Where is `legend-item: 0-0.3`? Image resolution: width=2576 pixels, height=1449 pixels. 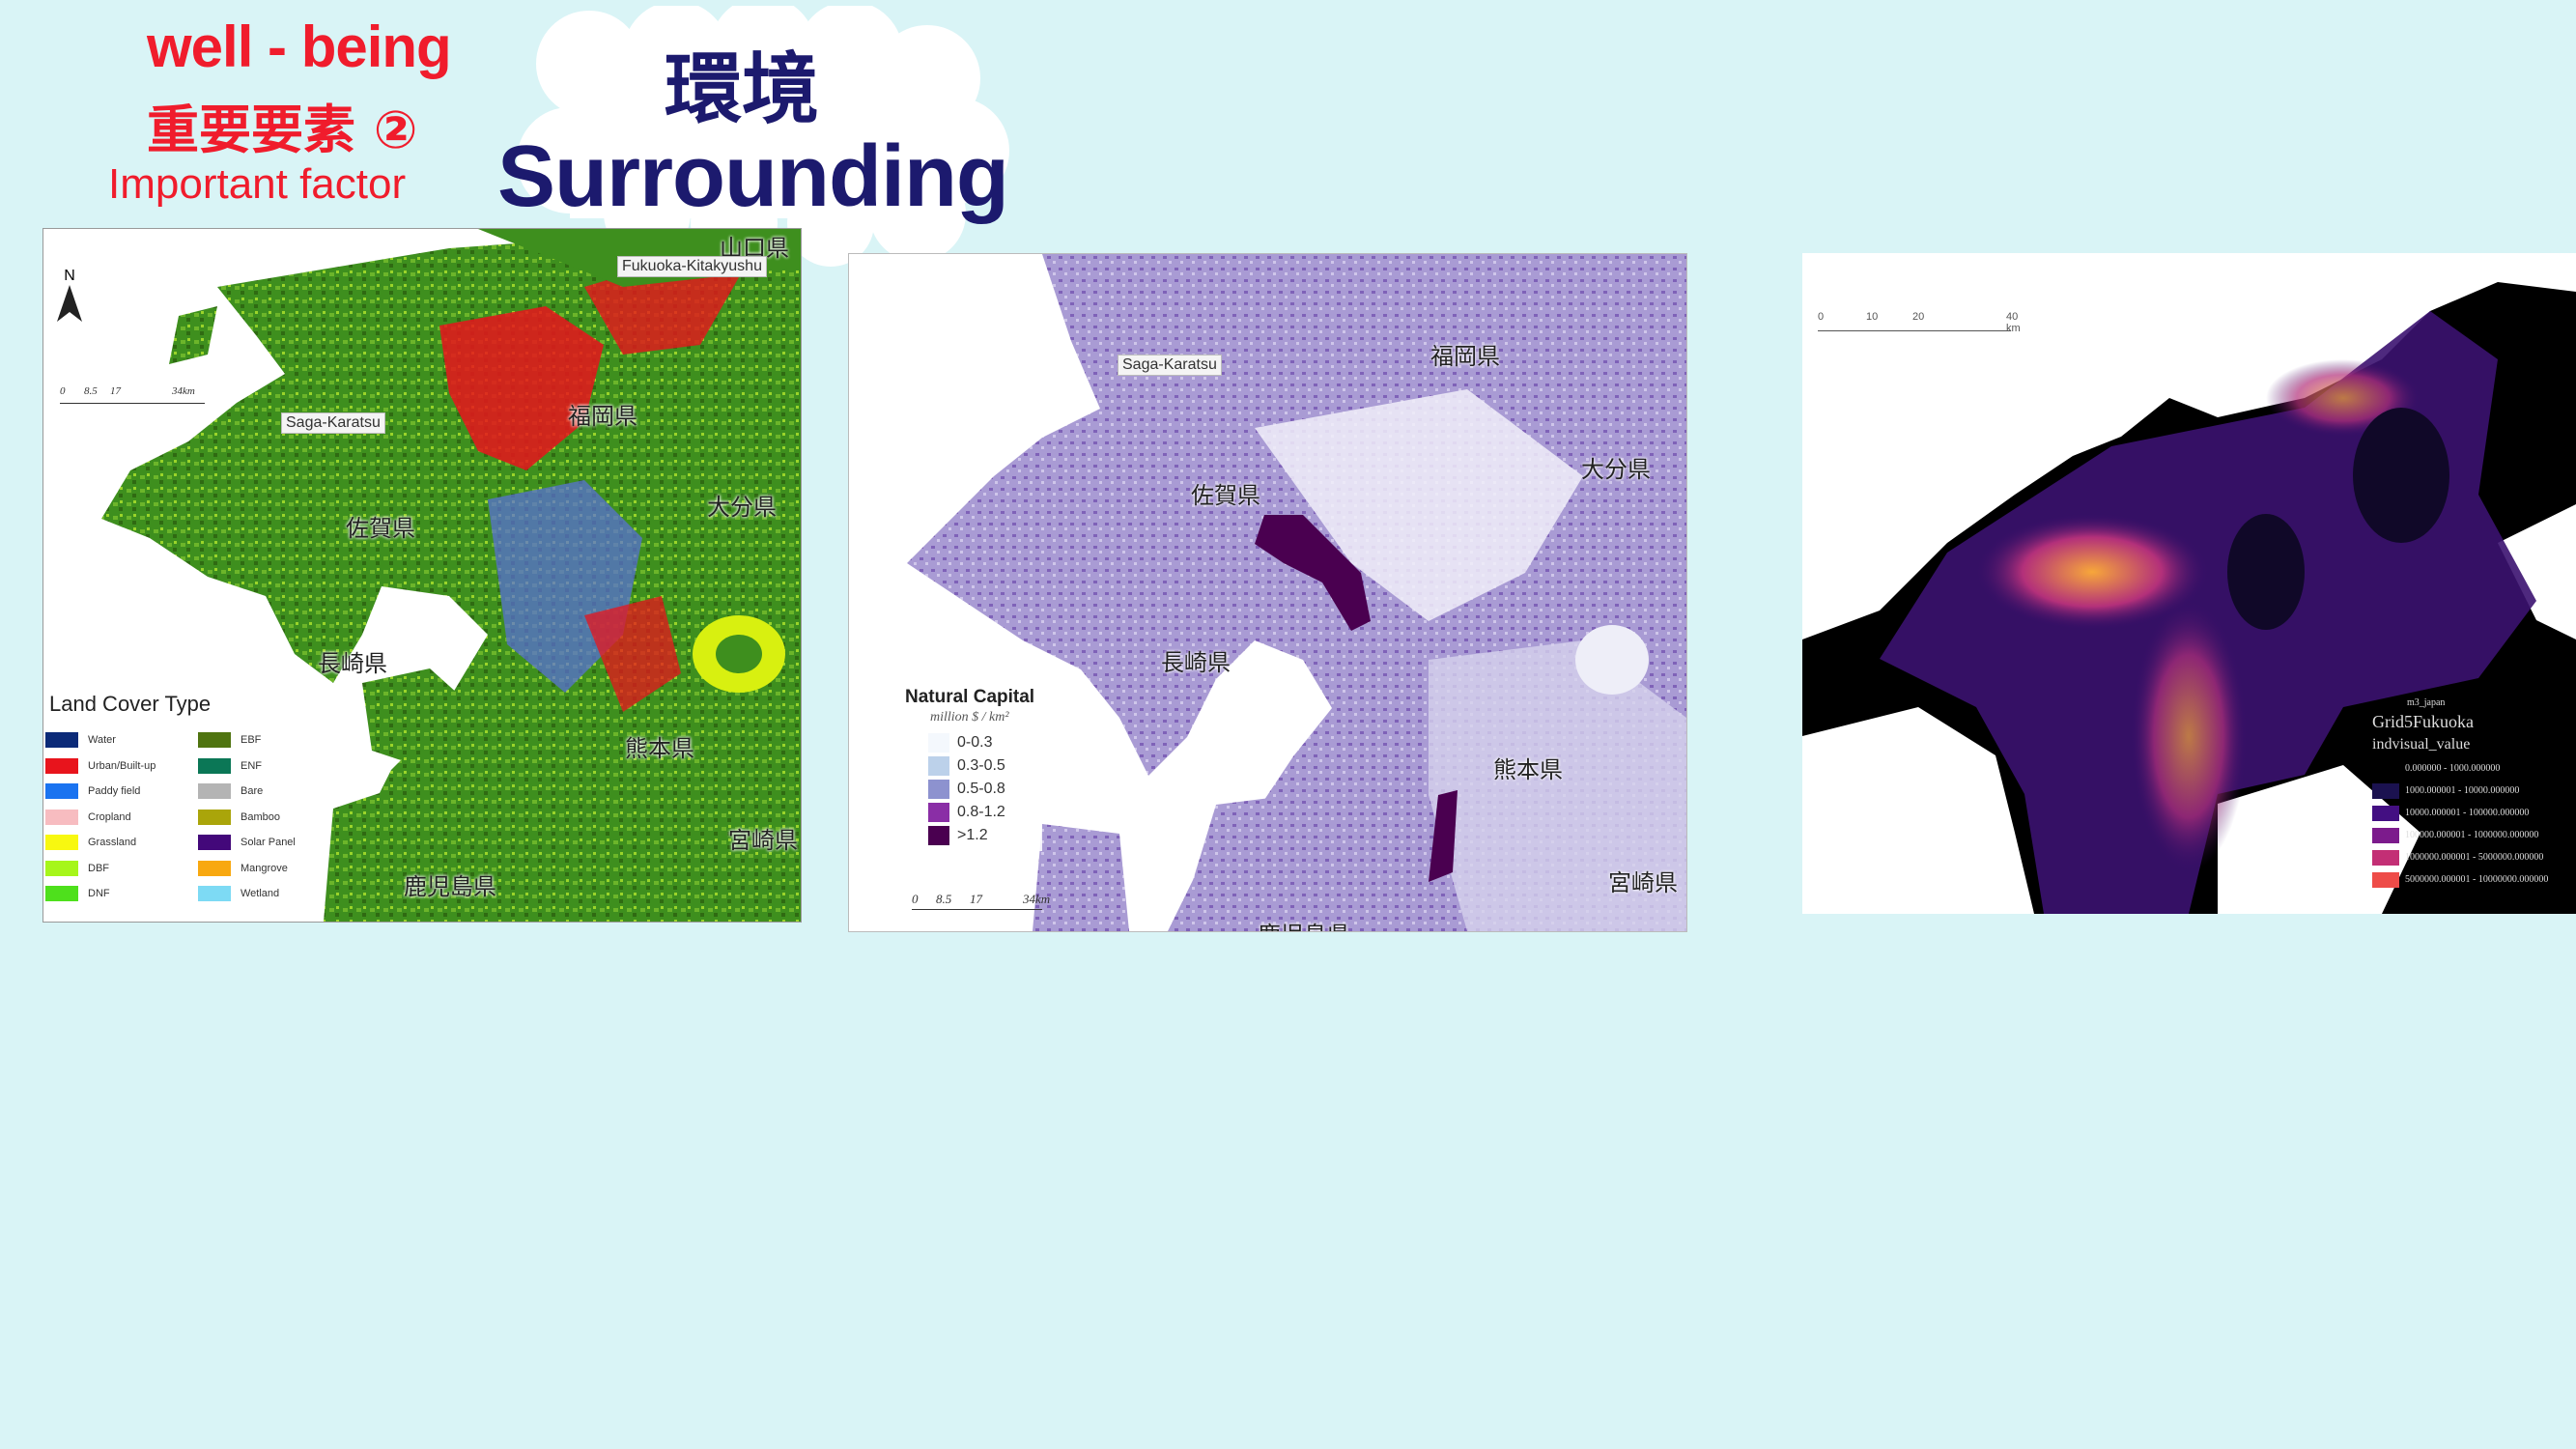 legend-item: 0-0.3 is located at coordinates (981, 742).